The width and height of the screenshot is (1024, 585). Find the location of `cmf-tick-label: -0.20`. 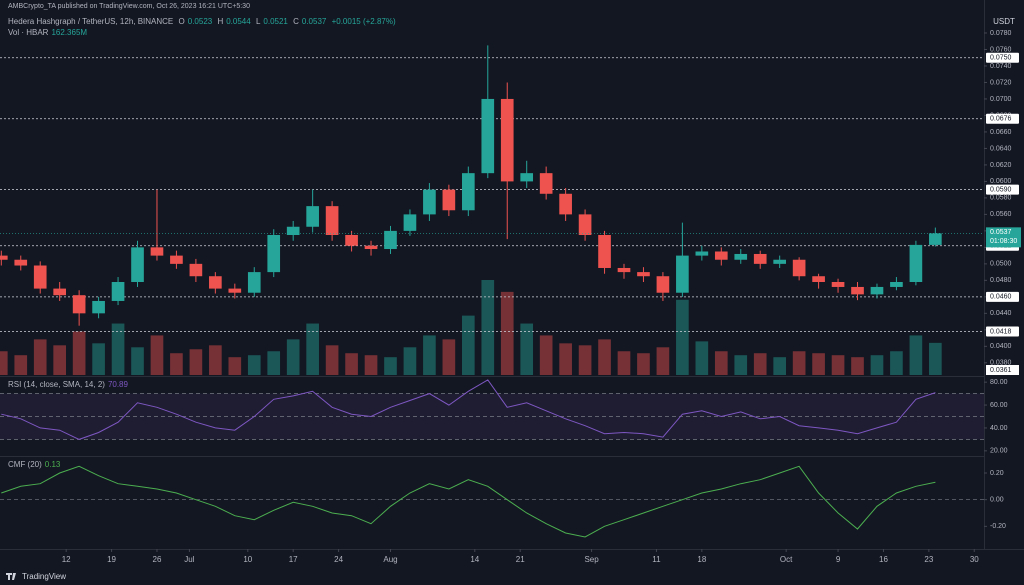

cmf-tick-label: -0.20 is located at coordinates (998, 526).